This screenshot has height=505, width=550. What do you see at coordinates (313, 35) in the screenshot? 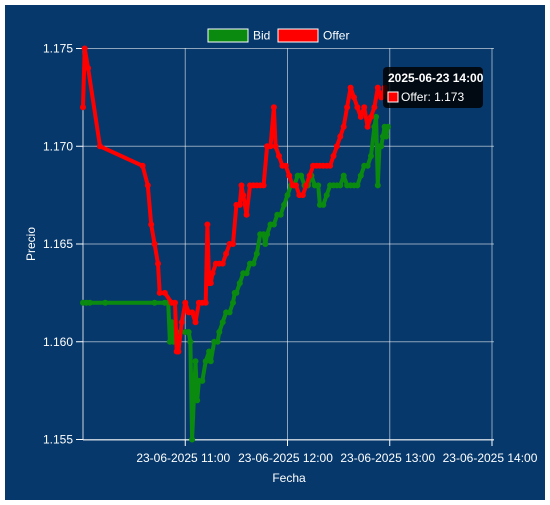
I see `legend-item-offer: Offer` at bounding box center [313, 35].